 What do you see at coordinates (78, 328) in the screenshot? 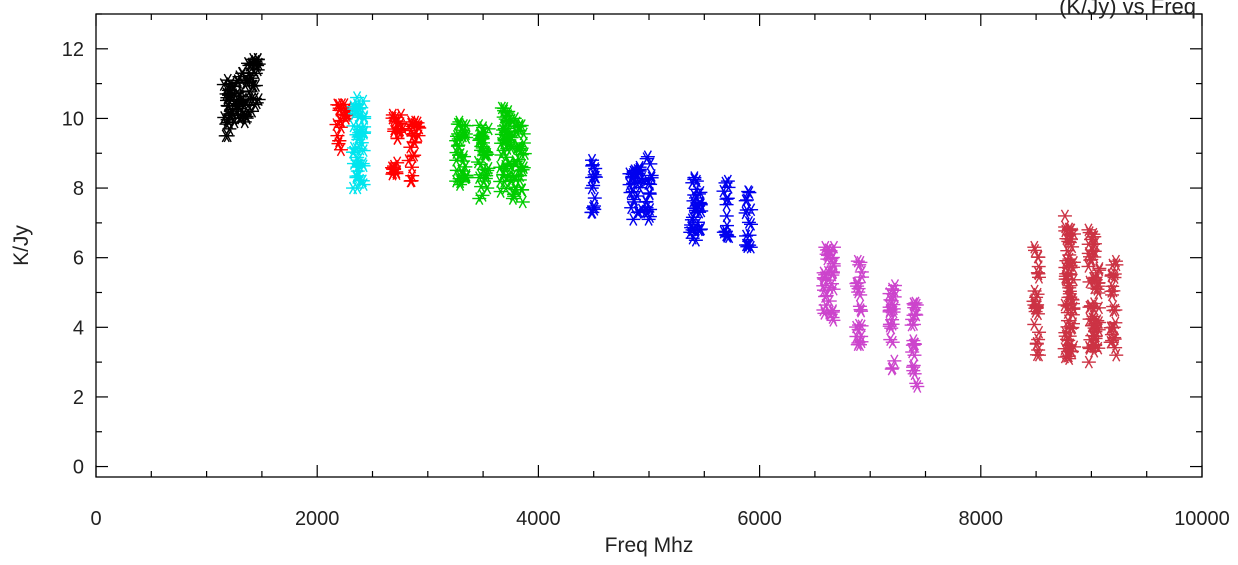
I see `y-tick-label: 4` at bounding box center [78, 328].